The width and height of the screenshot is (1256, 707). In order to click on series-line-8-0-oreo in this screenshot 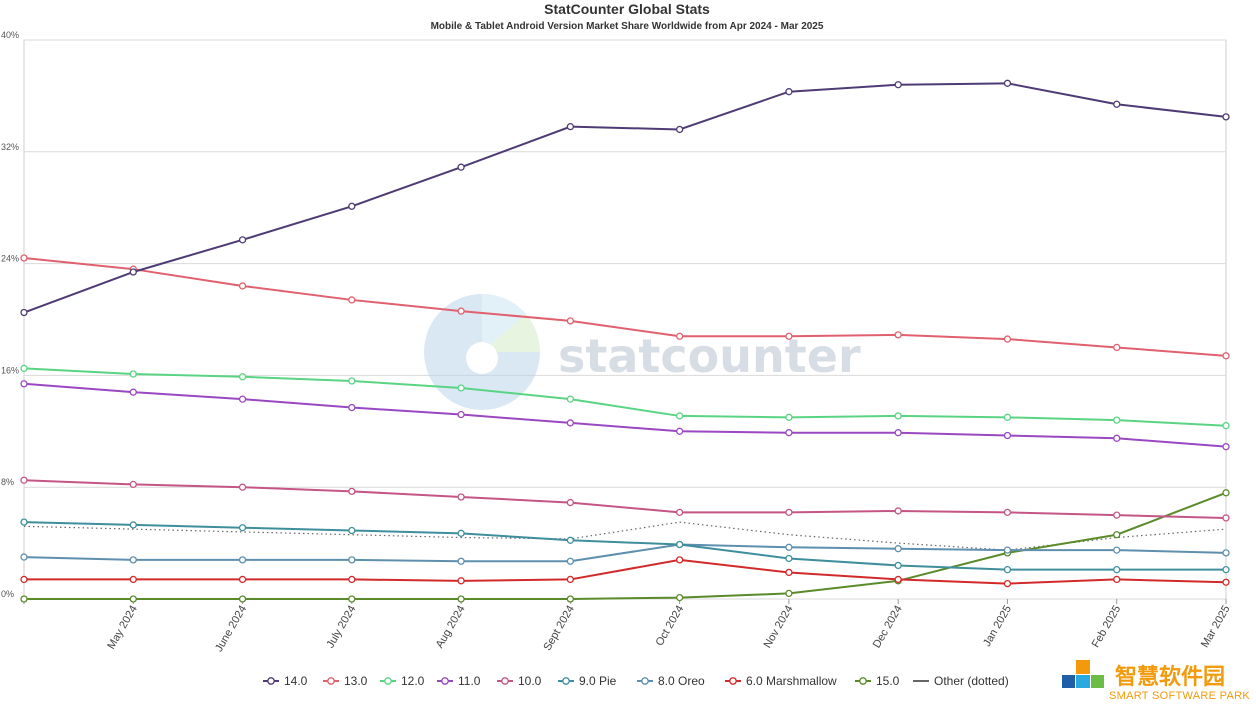, I will do `click(625, 553)`.